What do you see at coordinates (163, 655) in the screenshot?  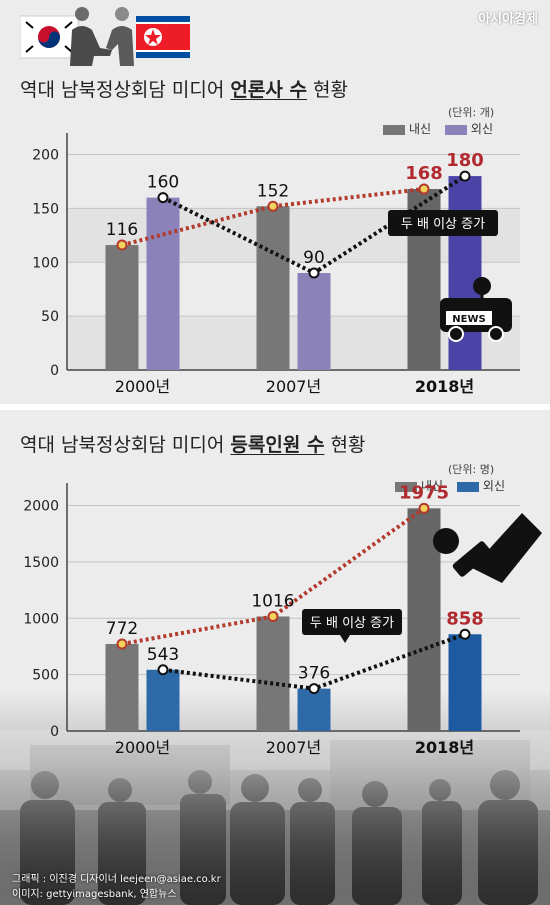 I see `chart2-data-label-foreign: 543` at bounding box center [163, 655].